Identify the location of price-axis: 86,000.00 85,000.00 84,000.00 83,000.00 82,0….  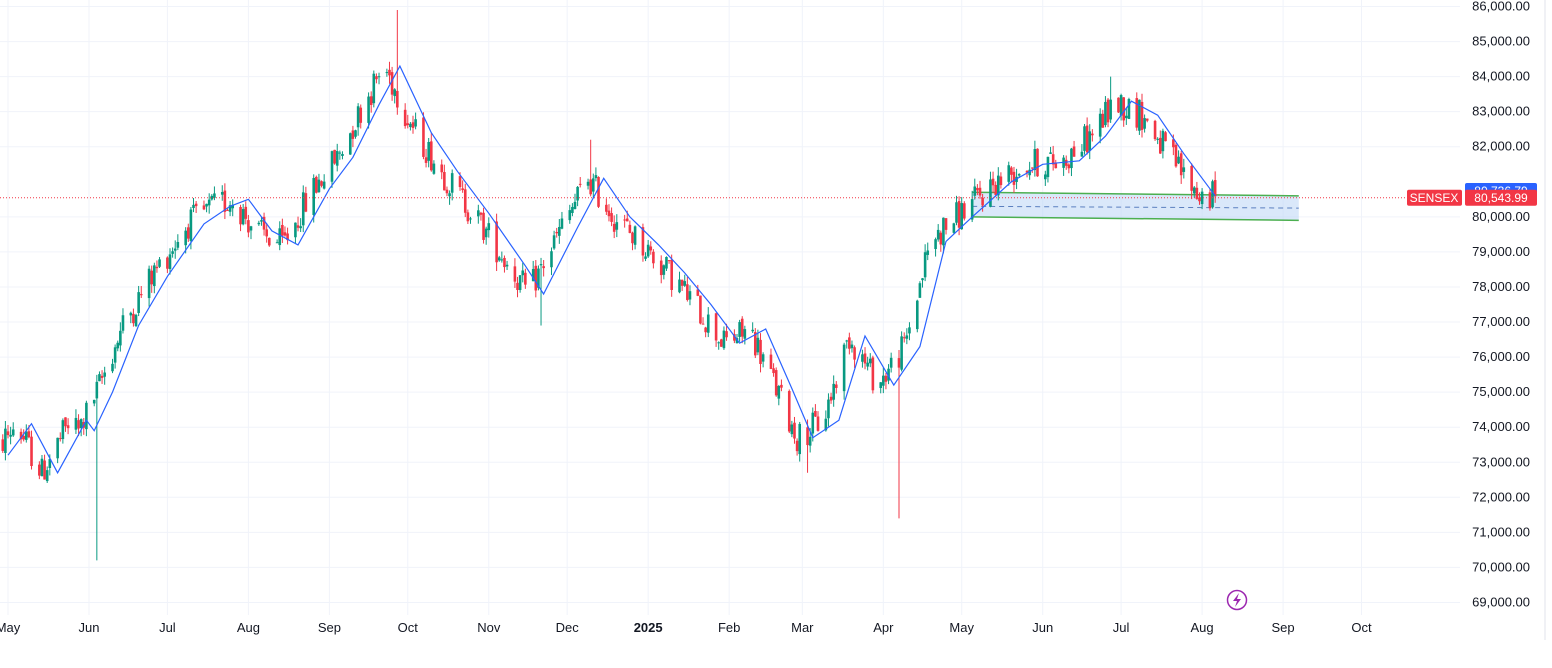
(1509, 320).